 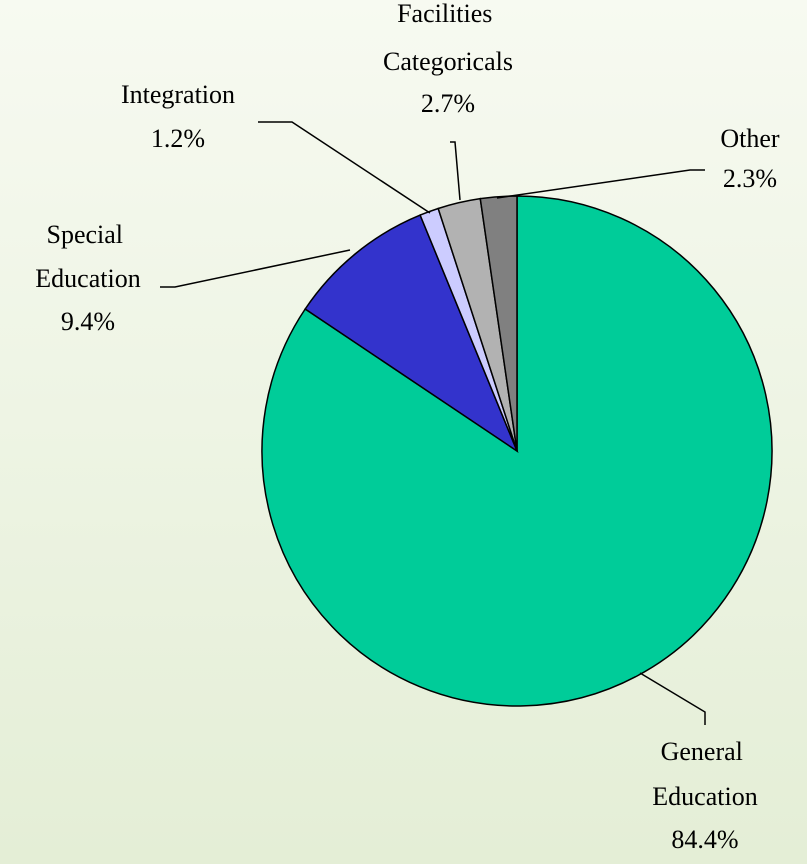 I want to click on slice-label: Integration, so click(x=178, y=94).